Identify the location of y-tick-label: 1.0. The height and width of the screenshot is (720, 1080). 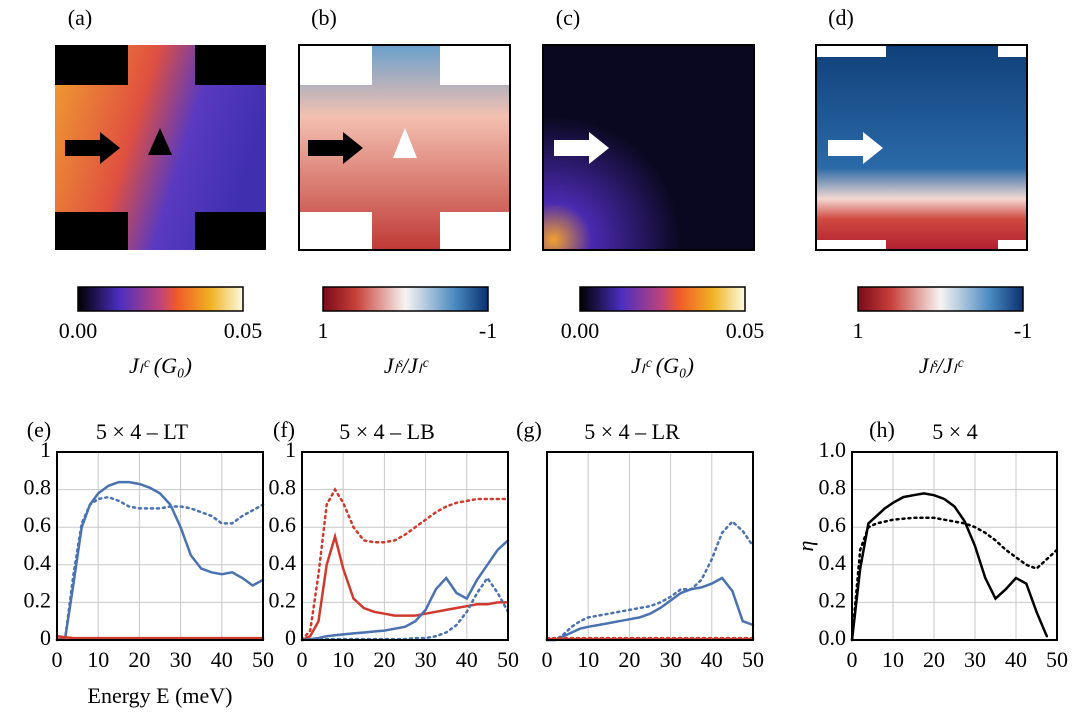
(833, 449).